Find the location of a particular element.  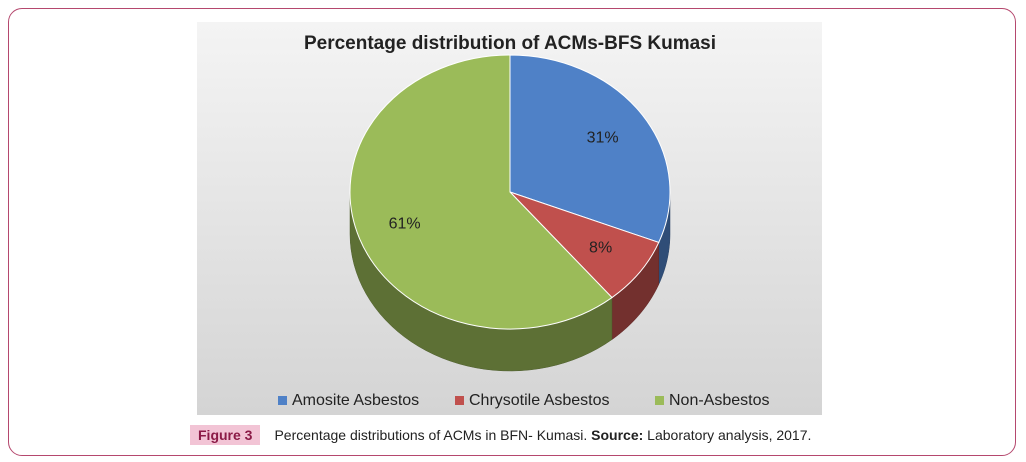

legend-label: Chrysotile Asbestos is located at coordinates (539, 400).